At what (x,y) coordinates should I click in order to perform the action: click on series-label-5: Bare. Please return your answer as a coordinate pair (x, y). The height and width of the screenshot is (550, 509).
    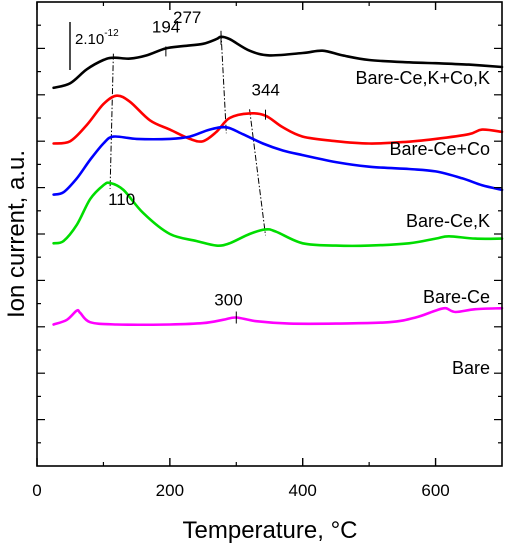
    Looking at the image, I should click on (471, 368).